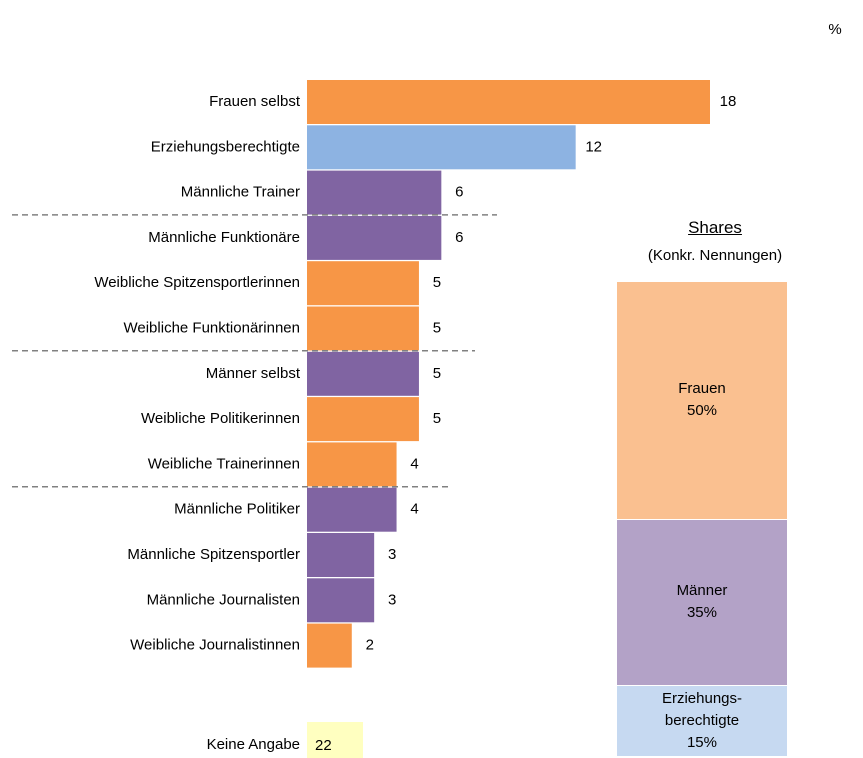 The height and width of the screenshot is (758, 863). I want to click on value-label: 12, so click(593, 146).